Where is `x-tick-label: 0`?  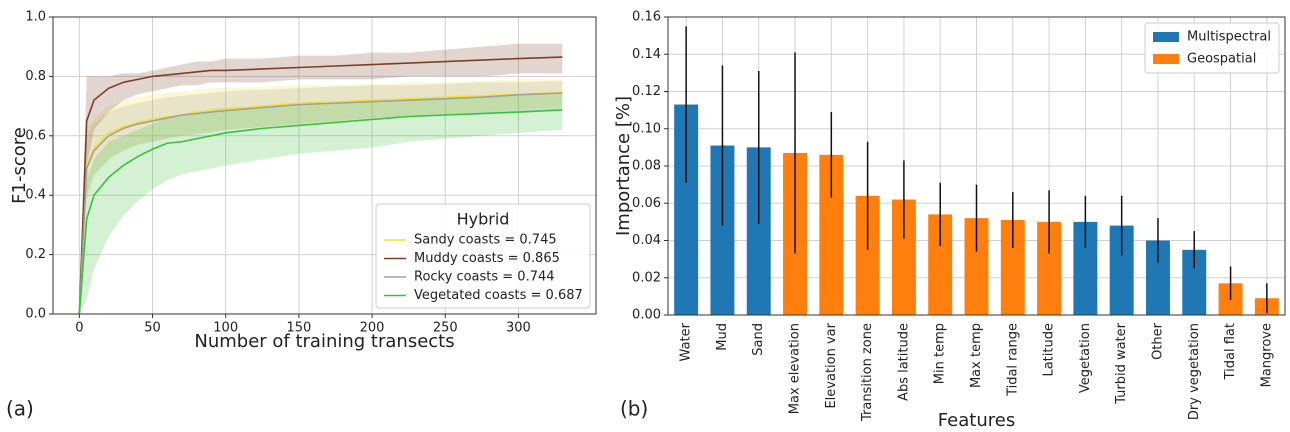
x-tick-label: 0 is located at coordinates (79, 328).